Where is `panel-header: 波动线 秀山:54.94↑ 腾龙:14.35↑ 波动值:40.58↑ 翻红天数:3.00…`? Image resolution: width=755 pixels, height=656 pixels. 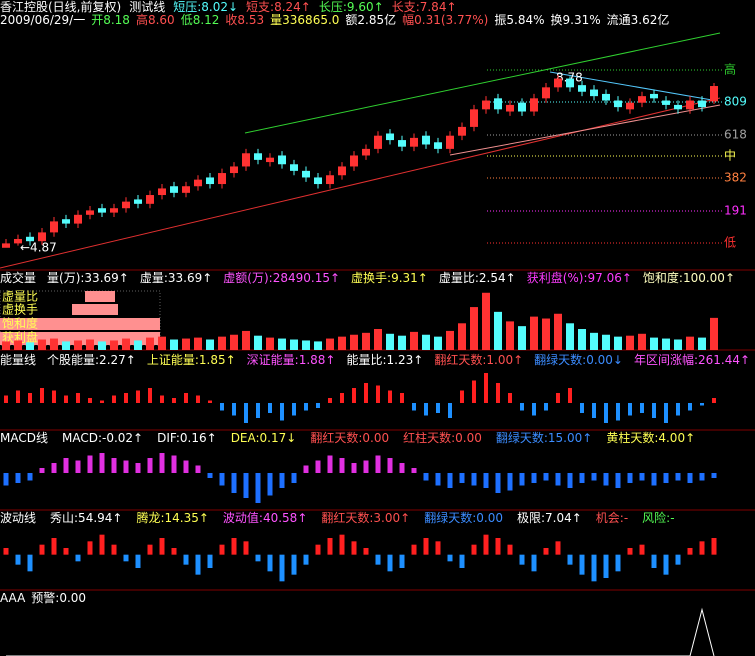
panel-header: 波动线 秀山:54.94↑ 腾龙:14.35↑ 波动值:40.58↑ 翻红天数:3.00… is located at coordinates (337, 518).